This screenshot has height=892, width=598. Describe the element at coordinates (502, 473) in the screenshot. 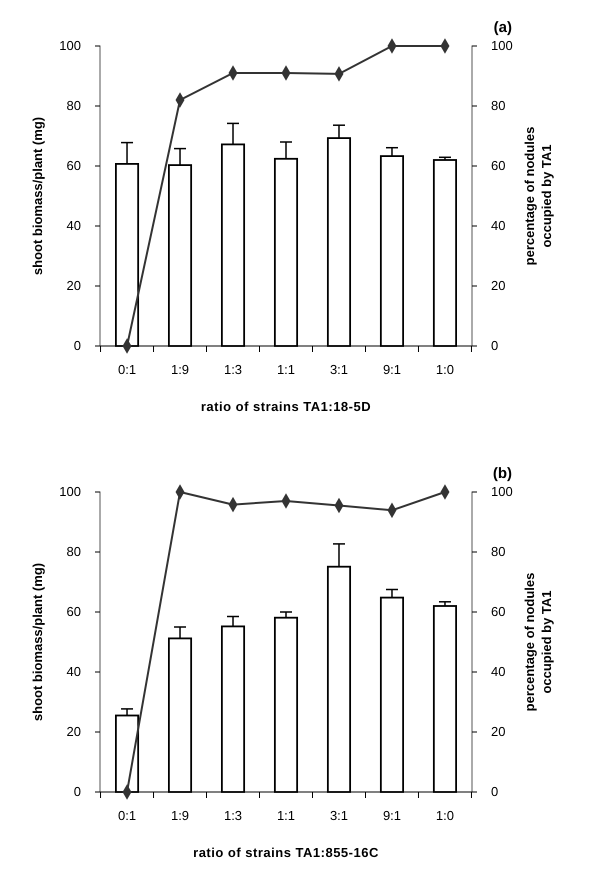

I see `text: (b)` at that location.